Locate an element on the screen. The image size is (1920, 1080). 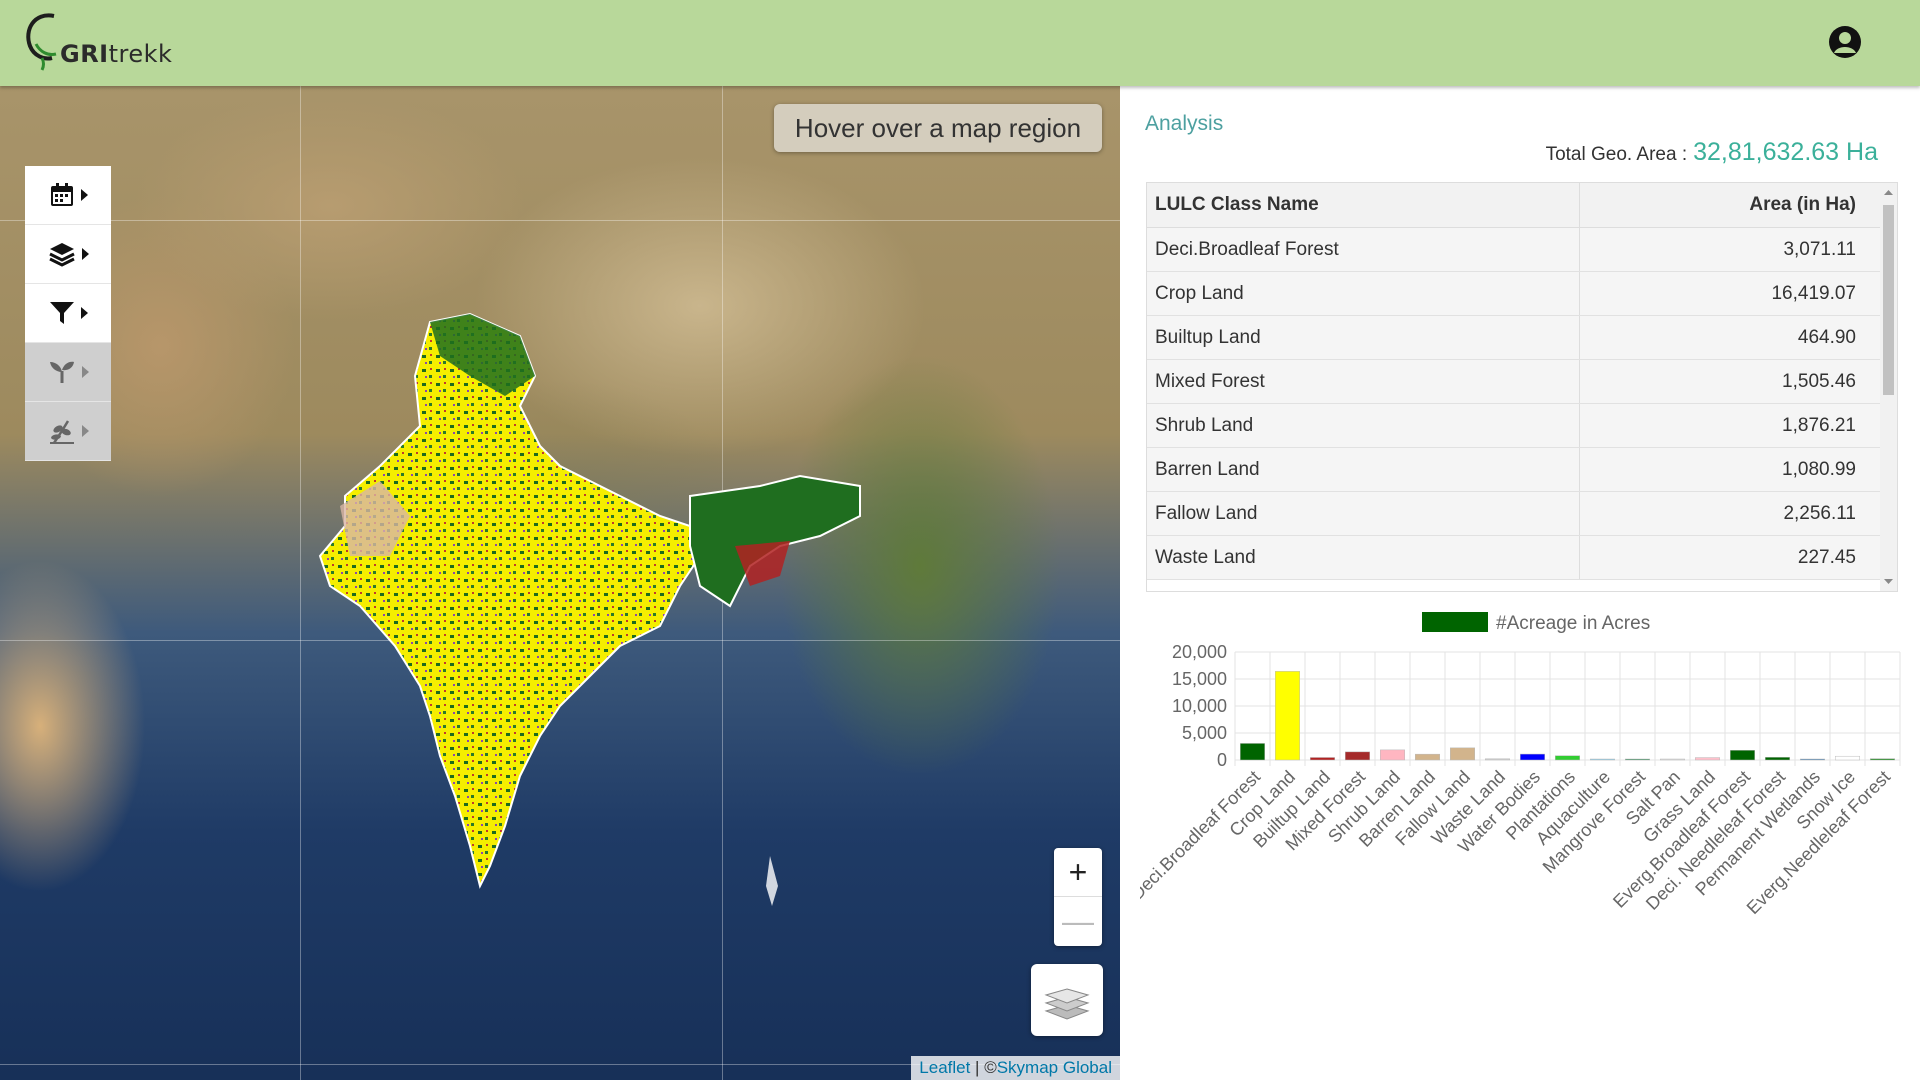
calendar-icon is located at coordinates (61, 194).